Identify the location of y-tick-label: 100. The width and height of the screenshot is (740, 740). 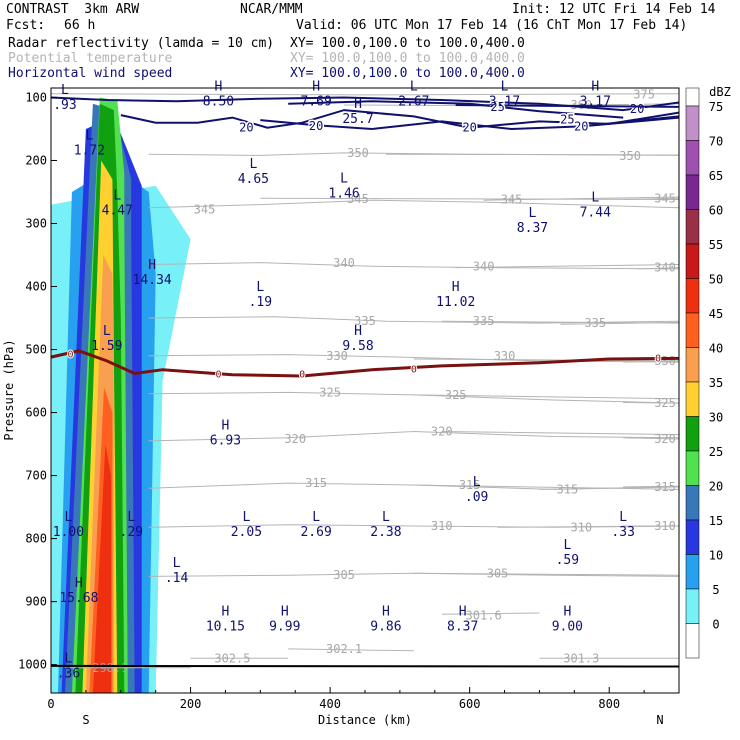
(36, 97).